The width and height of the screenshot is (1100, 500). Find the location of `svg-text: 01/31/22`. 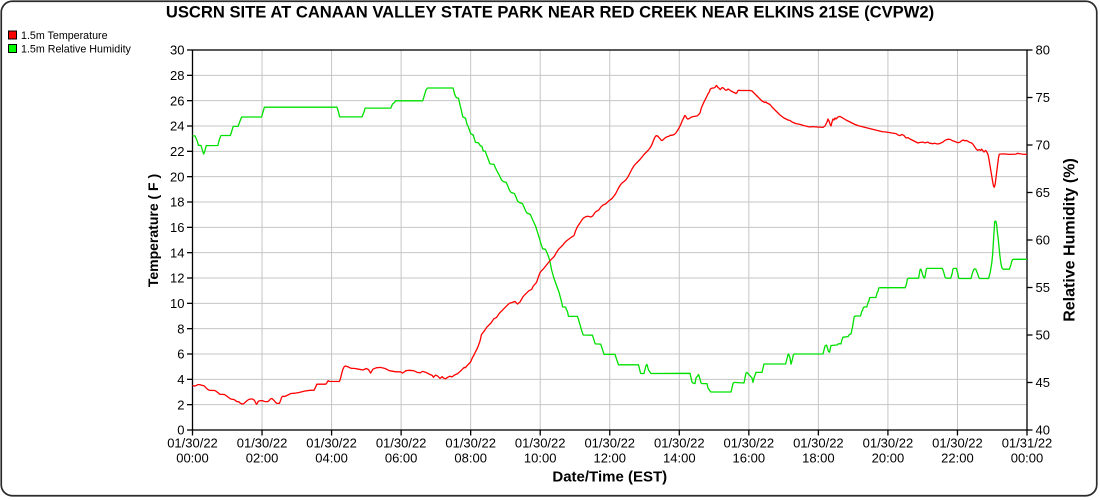

svg-text: 01/31/22 is located at coordinates (1027, 443).